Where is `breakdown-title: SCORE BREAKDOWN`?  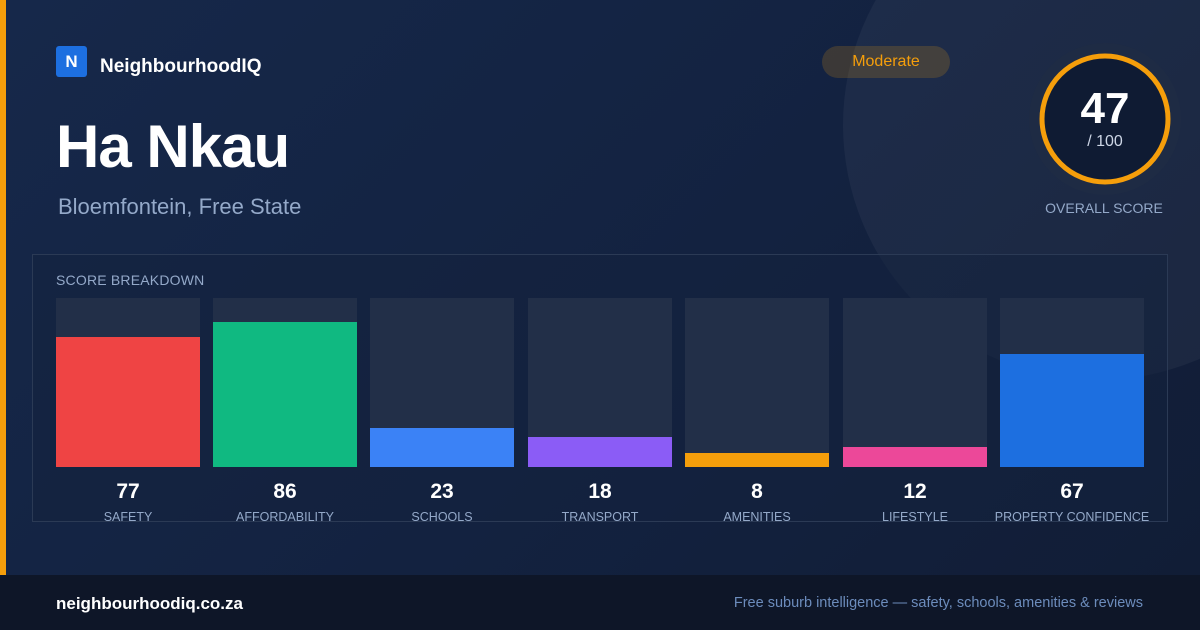
breakdown-title: SCORE BREAKDOWN is located at coordinates (130, 280).